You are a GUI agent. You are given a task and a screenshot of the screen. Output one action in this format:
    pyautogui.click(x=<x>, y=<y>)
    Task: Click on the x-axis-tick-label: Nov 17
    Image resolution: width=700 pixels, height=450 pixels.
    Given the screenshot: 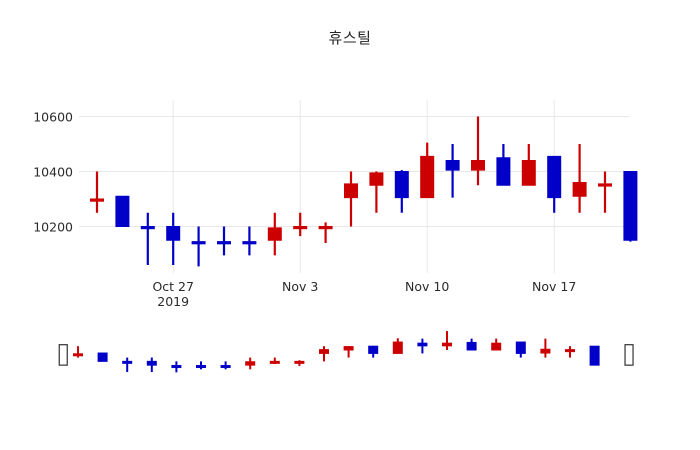 What is the action you would take?
    pyautogui.click(x=554, y=286)
    